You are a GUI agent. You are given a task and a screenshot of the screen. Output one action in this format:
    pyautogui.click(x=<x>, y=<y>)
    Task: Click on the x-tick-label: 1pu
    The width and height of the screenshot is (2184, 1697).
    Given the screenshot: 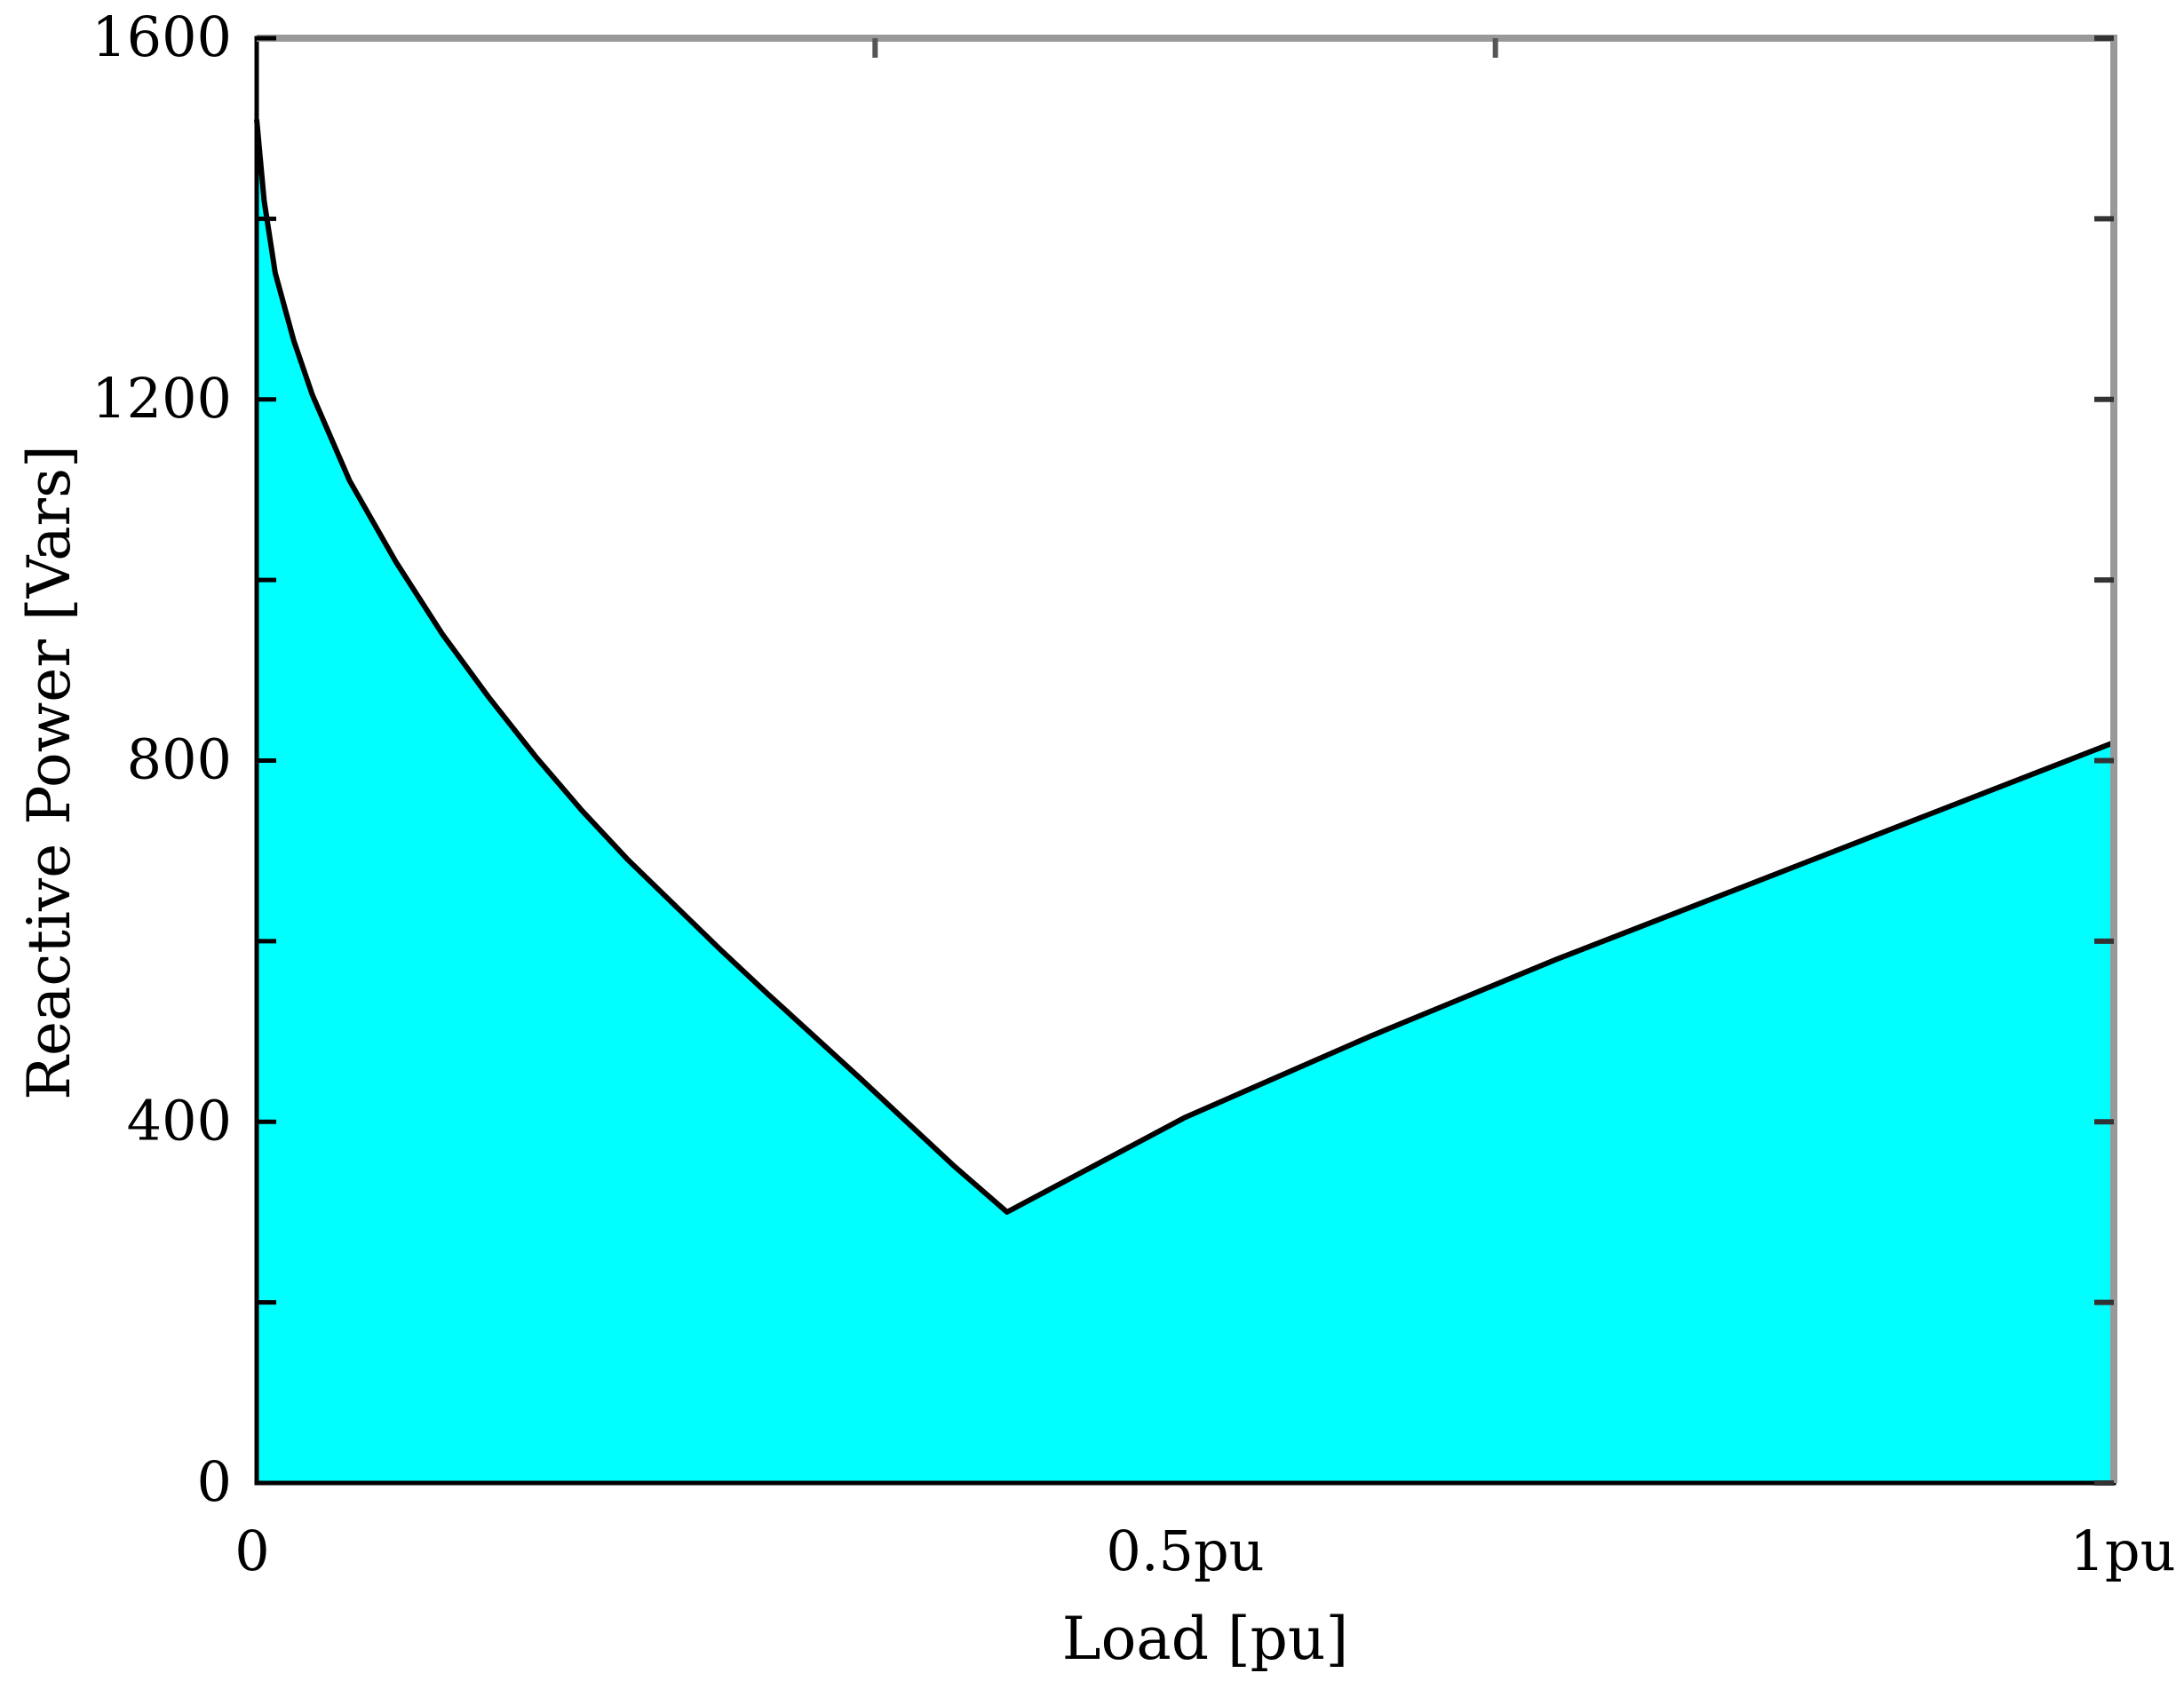 What is the action you would take?
    pyautogui.click(x=2122, y=1551)
    